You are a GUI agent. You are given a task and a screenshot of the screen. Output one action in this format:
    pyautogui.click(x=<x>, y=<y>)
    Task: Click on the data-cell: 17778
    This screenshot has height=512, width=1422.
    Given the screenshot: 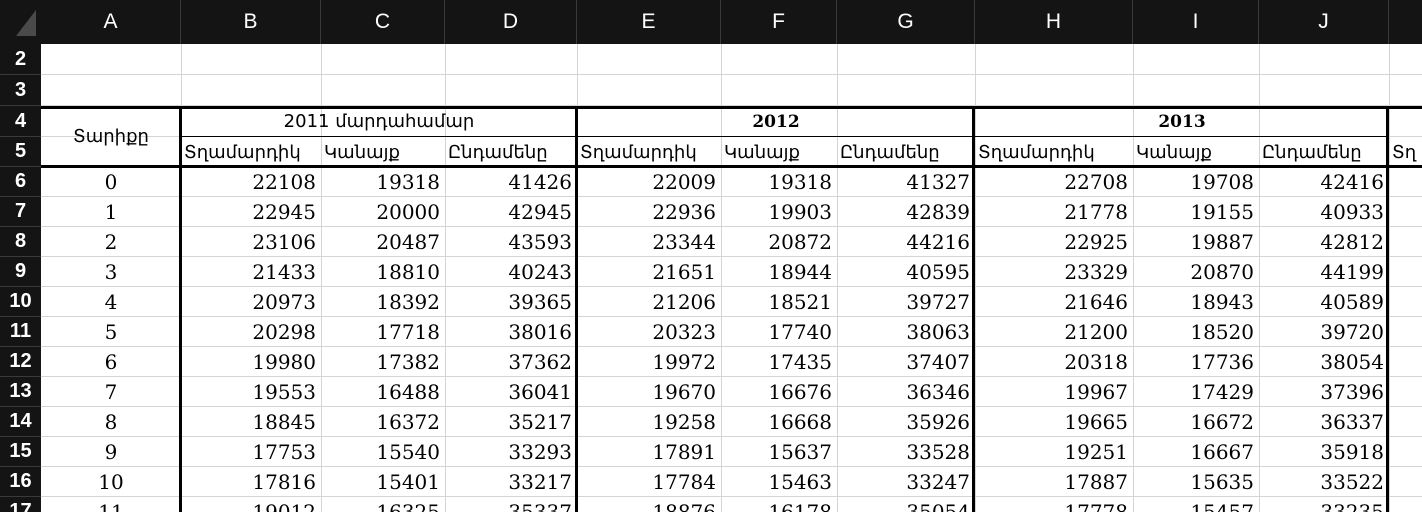 What is the action you would take?
    pyautogui.click(x=1096, y=506)
    